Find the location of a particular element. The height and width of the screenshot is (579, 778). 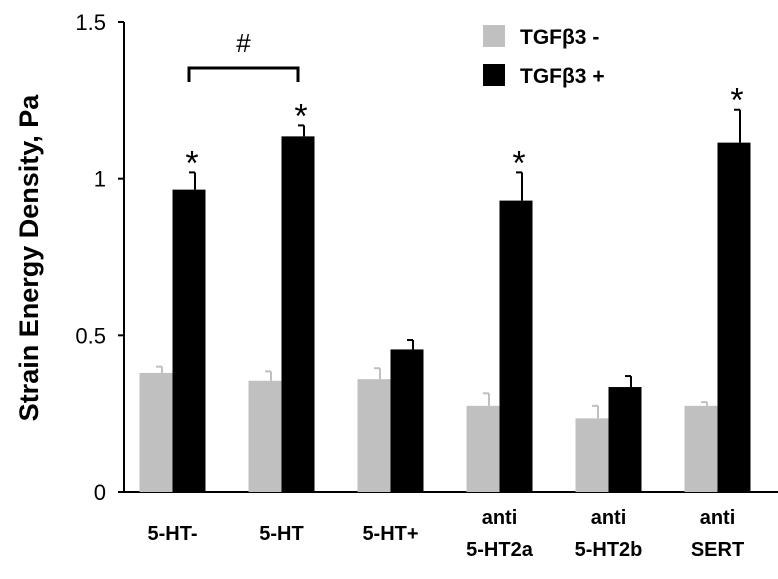

legend: TGFβ3 - TGFβ3 + is located at coordinates (544, 56).